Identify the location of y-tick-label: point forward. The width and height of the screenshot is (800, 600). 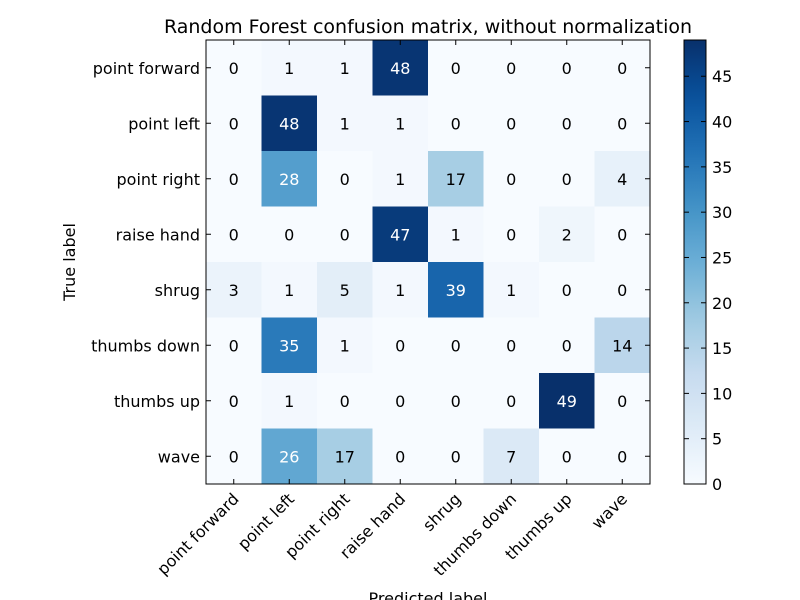
(146, 68).